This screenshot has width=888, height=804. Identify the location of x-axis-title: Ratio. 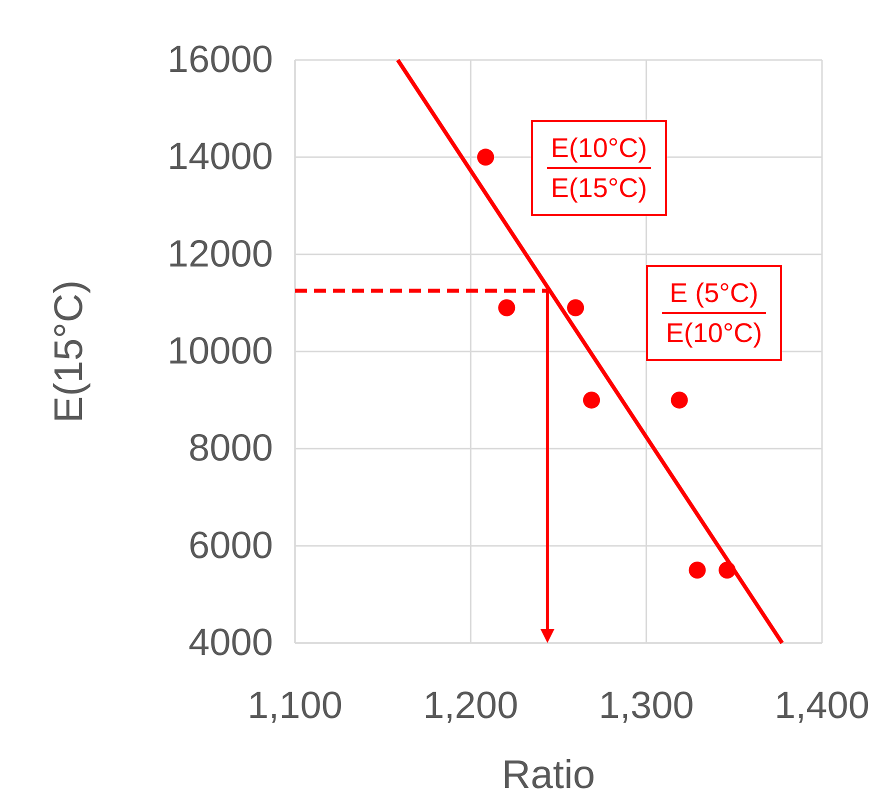
(549, 775).